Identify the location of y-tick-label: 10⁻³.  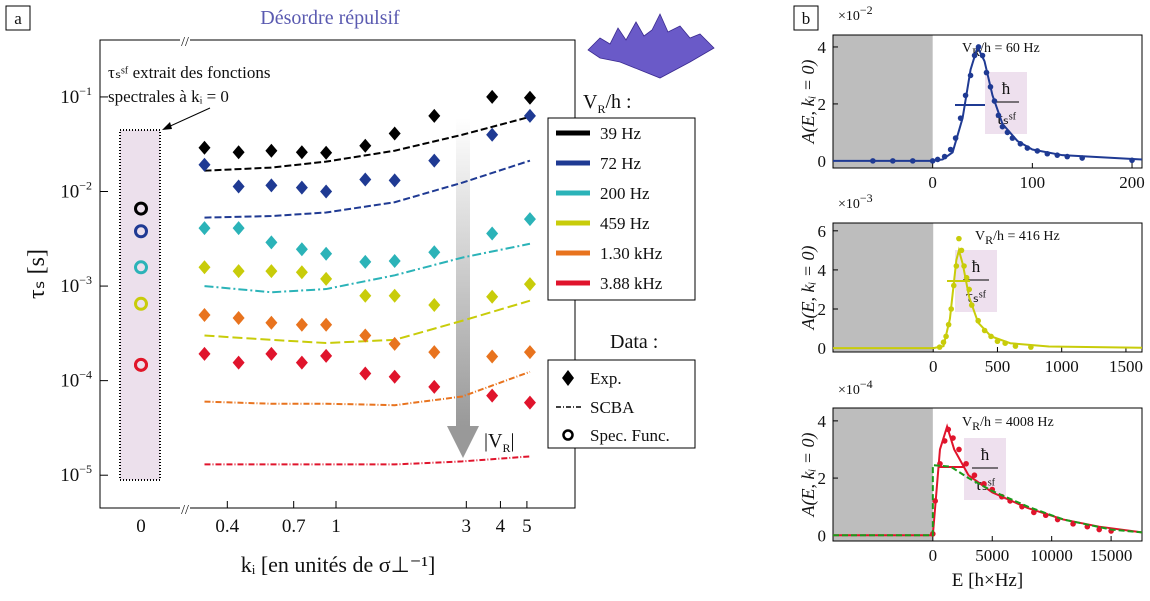
(76, 285).